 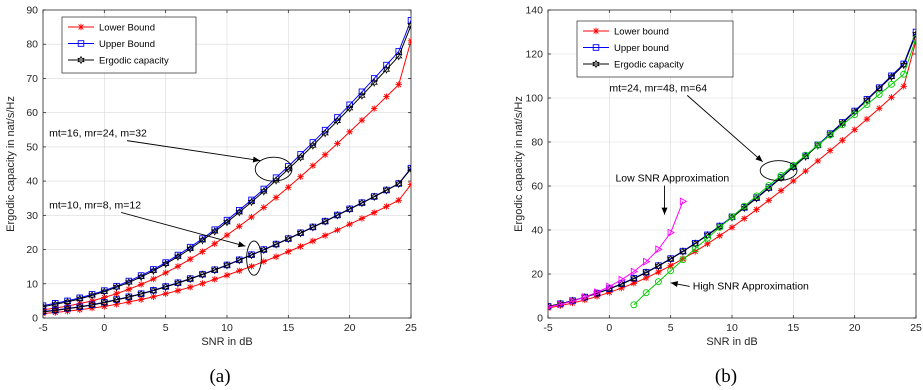 I want to click on y-tick-label: 80, so click(x=537, y=143).